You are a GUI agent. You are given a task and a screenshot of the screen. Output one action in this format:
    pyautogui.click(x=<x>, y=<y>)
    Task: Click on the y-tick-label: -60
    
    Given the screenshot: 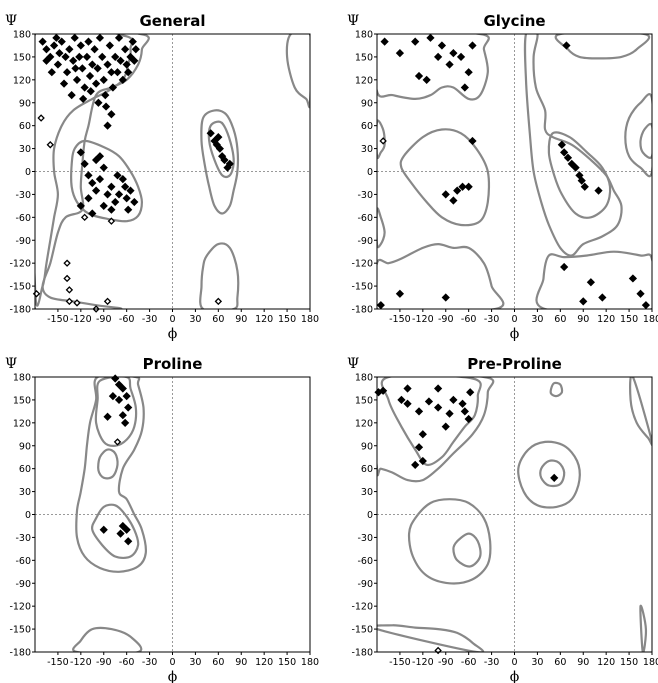 What is the action you would take?
    pyautogui.click(x=365, y=218)
    